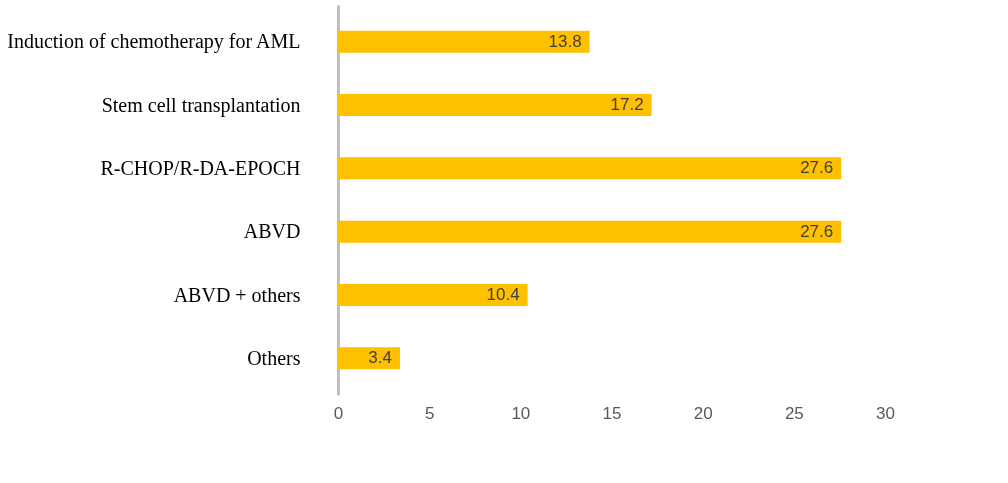 This screenshot has height=483, width=1008. Describe the element at coordinates (380, 358) in the screenshot. I see `data-label: 3.4` at that location.